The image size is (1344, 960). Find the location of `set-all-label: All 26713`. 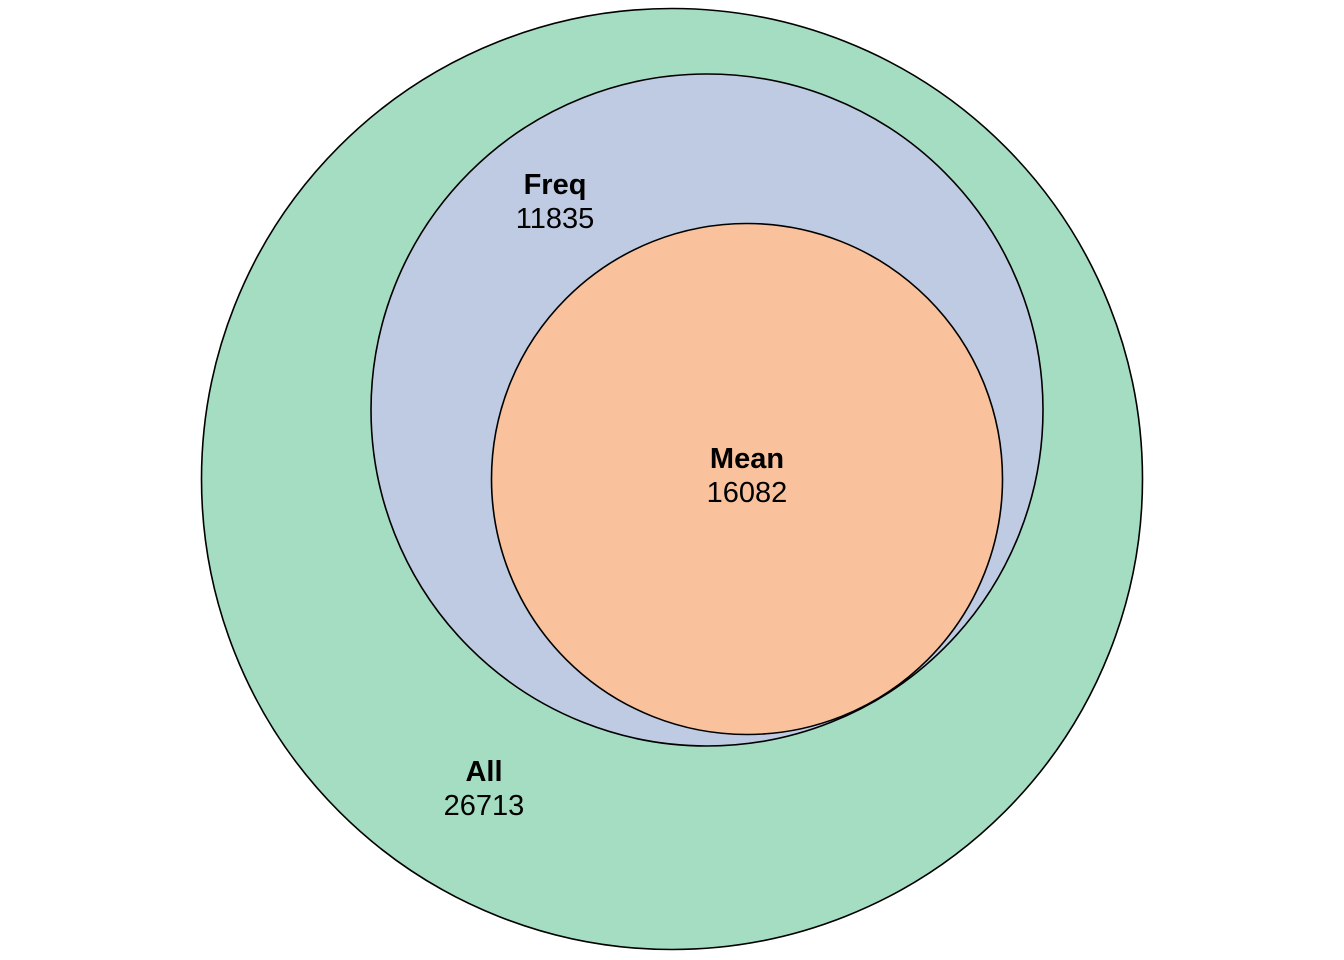

set-all-label: All 26713 is located at coordinates (484, 789).